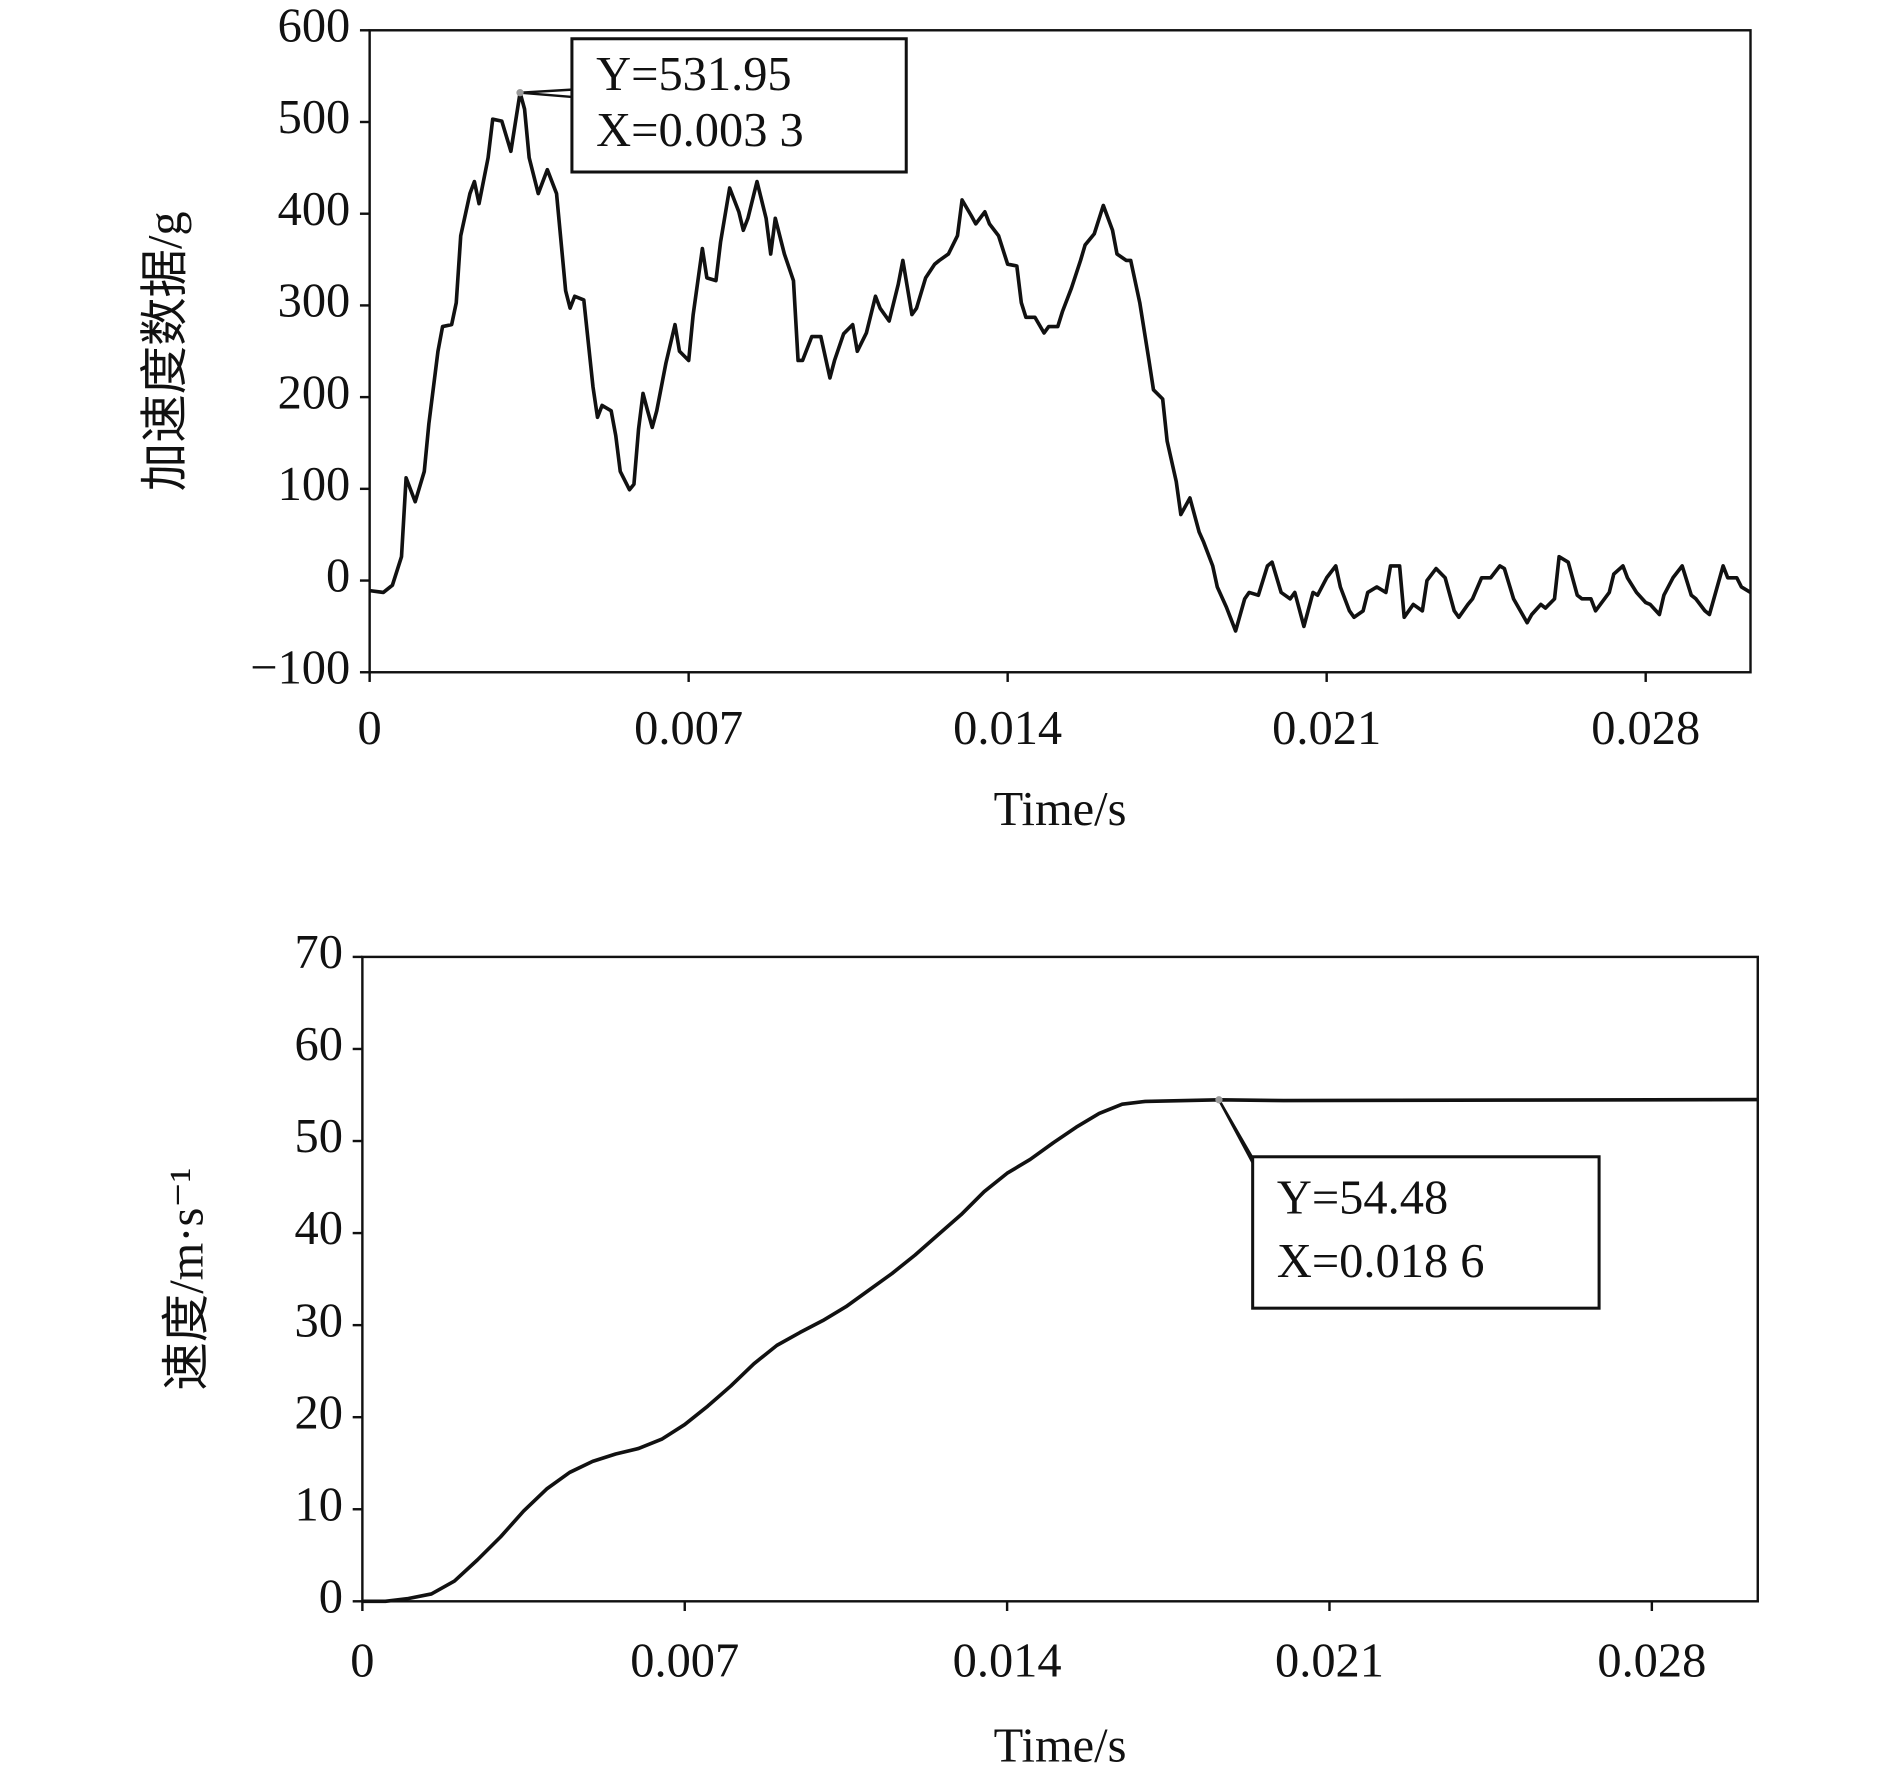  I want to click on annotation-text: Y=531.95, so click(694, 74).